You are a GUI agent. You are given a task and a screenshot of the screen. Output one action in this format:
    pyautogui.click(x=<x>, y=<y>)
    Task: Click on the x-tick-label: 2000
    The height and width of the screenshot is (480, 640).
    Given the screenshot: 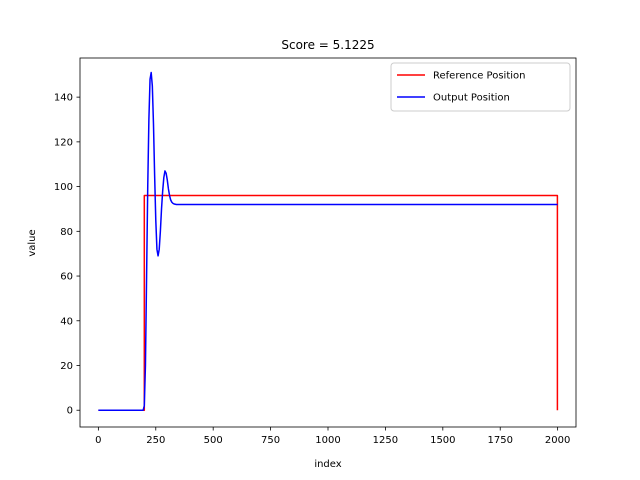 What is the action you would take?
    pyautogui.click(x=557, y=440)
    